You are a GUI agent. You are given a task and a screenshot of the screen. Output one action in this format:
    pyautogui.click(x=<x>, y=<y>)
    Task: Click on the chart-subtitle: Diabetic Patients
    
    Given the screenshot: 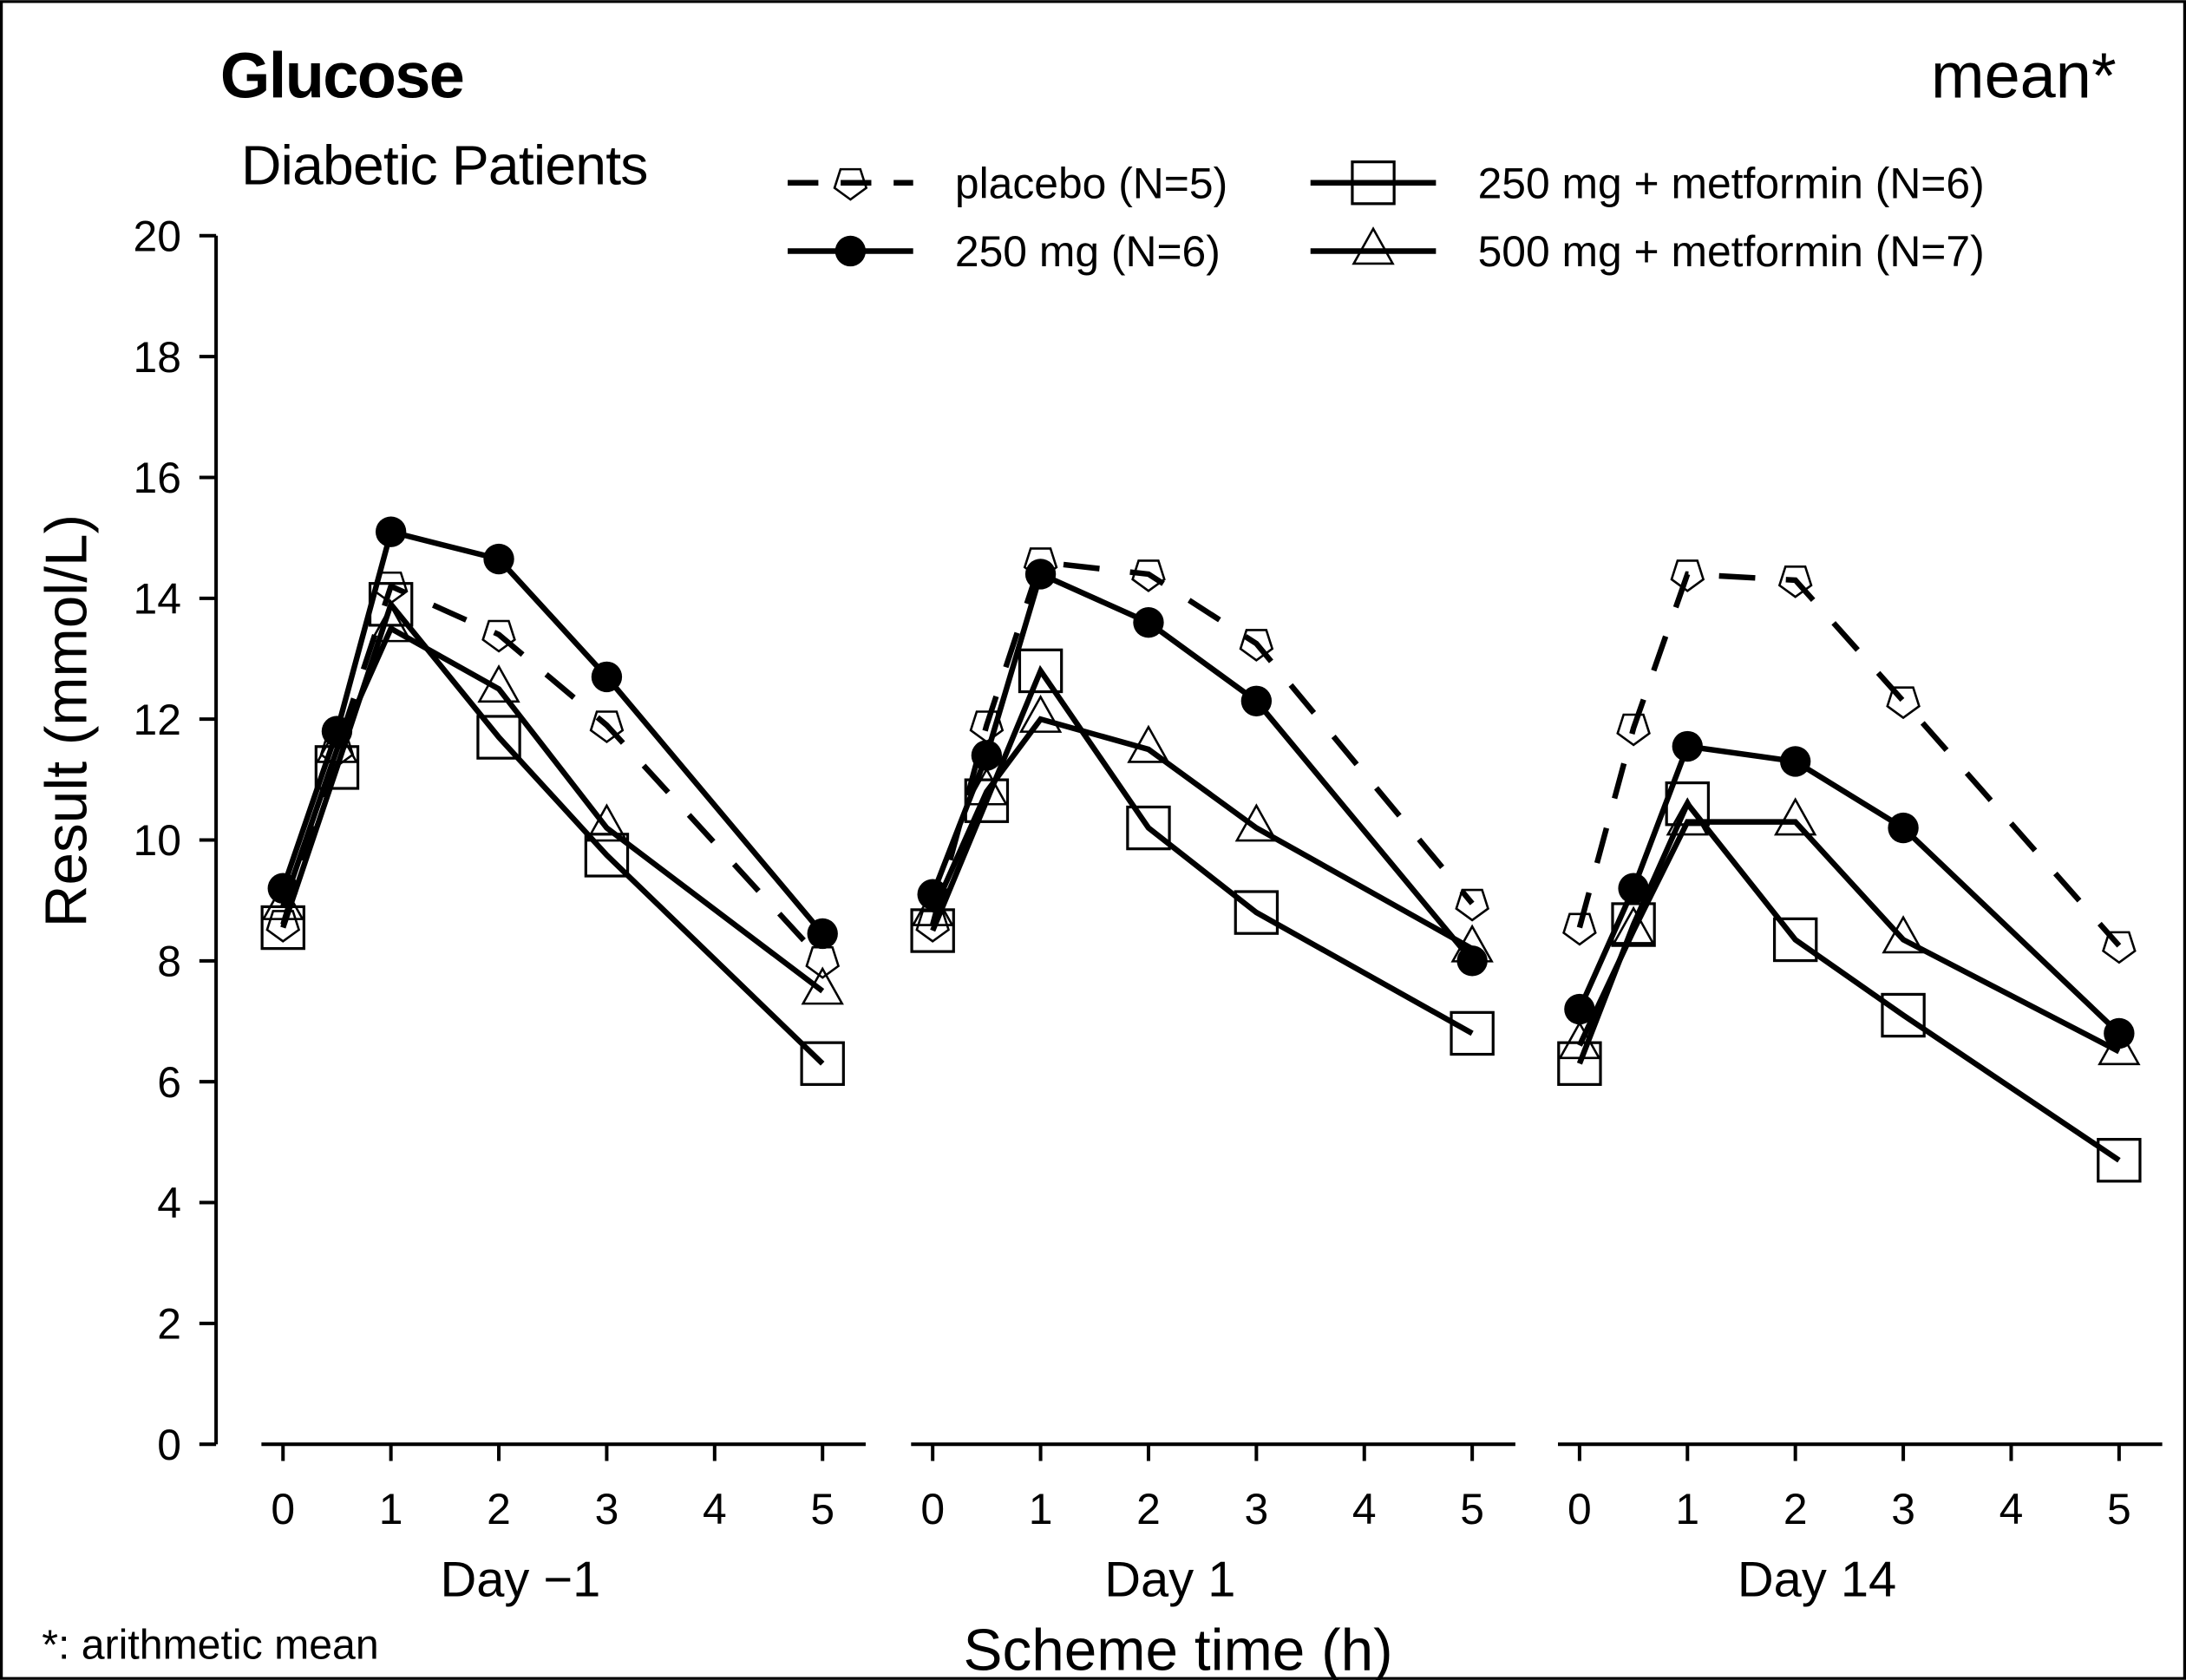 What is the action you would take?
    pyautogui.click(x=444, y=165)
    